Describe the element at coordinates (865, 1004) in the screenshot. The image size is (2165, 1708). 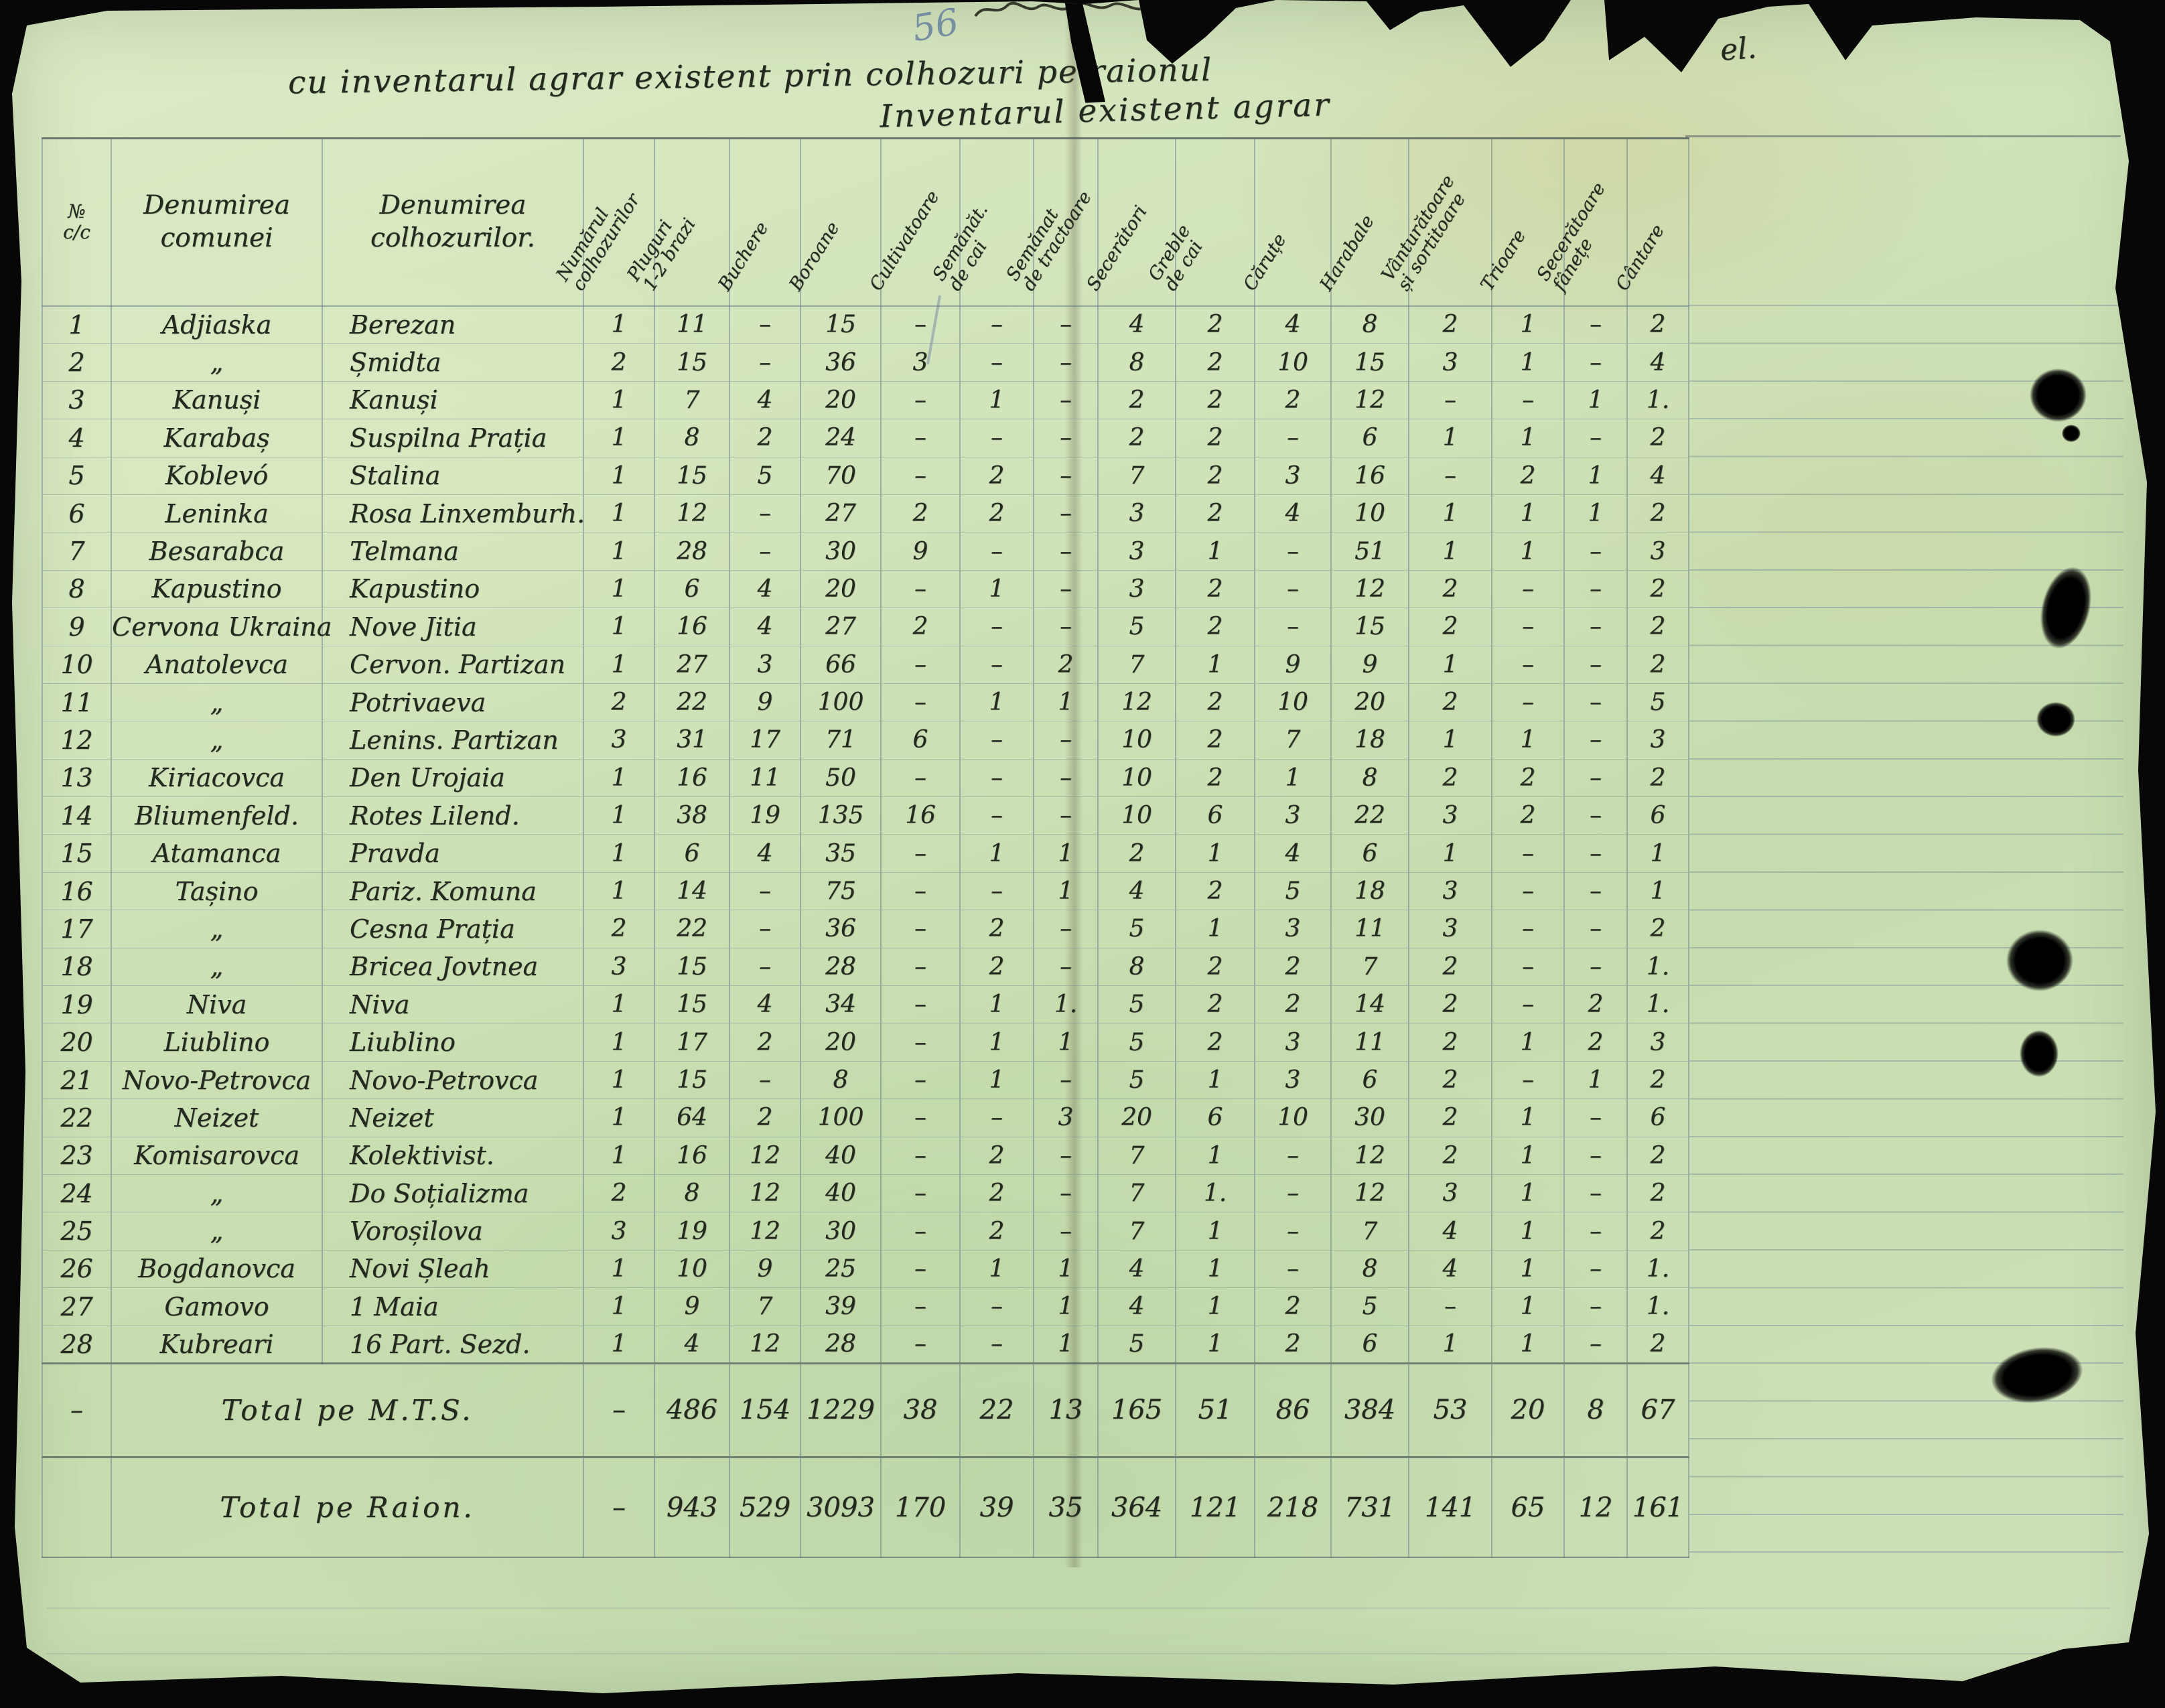
I see `table-row: 19 Niva Niva 1 15 4 34–1 1. 5 2 2 14 2–2 1.` at that location.